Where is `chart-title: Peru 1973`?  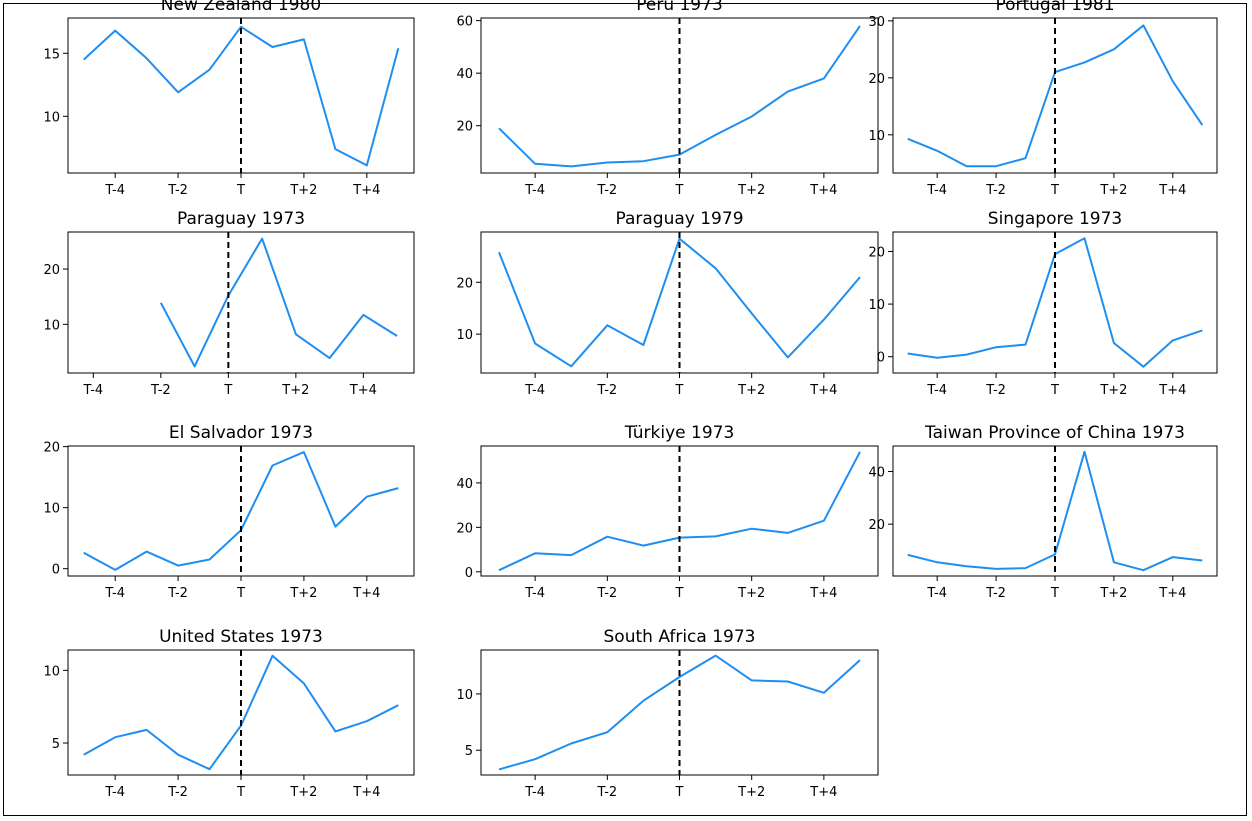 chart-title: Peru 1973 is located at coordinates (679, 7).